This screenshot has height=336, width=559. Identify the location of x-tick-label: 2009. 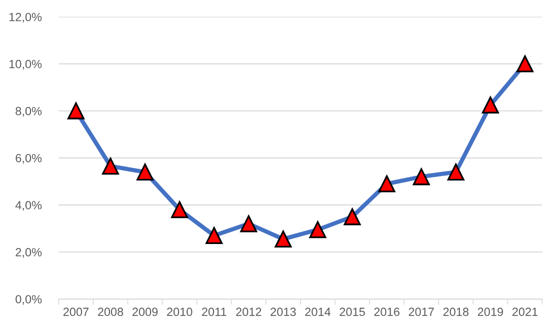
(145, 312).